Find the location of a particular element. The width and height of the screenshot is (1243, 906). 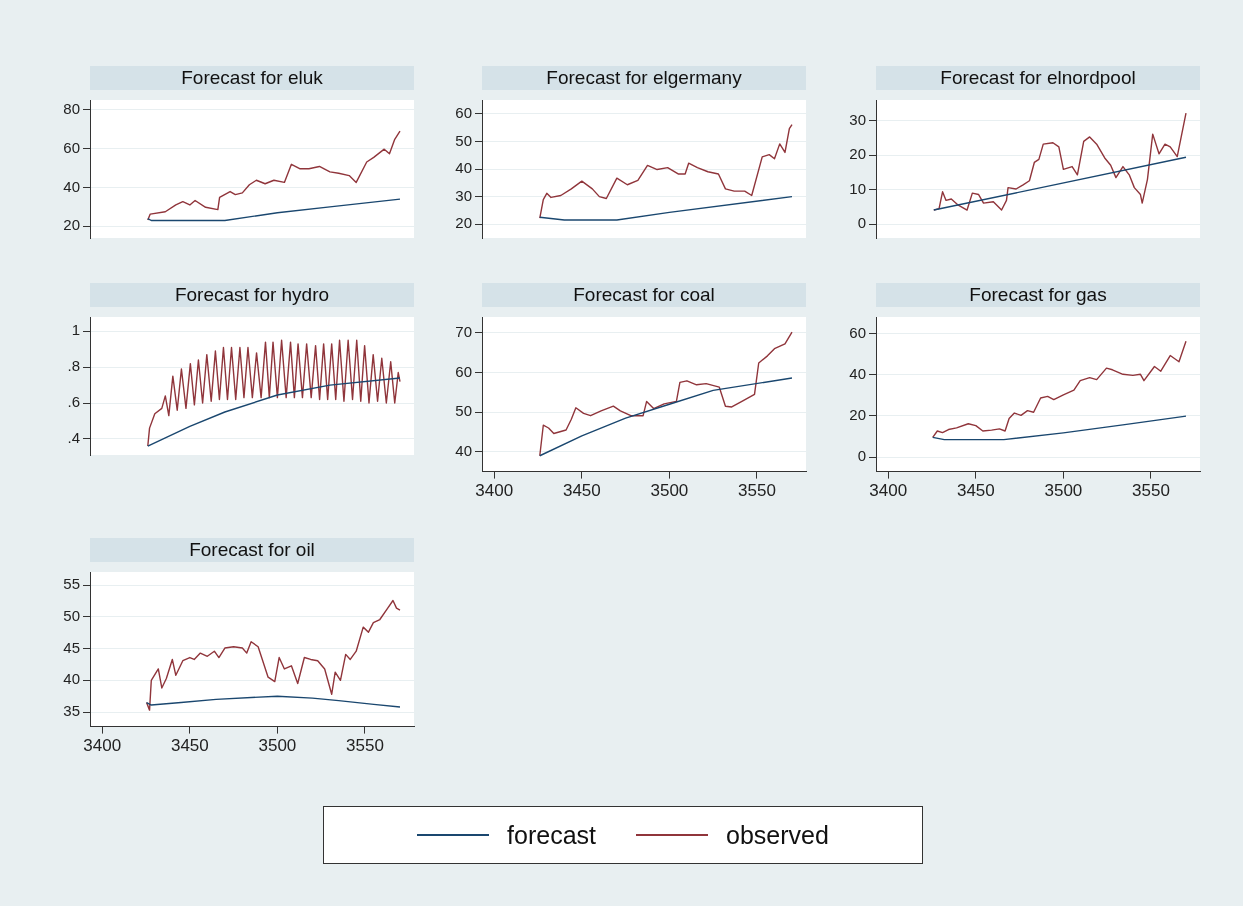

chart-title: Forecast for elgermany is located at coordinates (644, 78).